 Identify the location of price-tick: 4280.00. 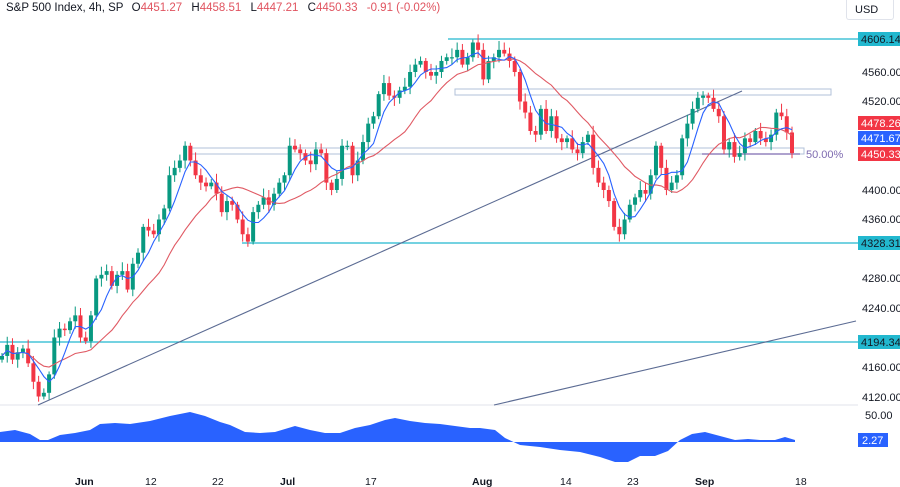
(881, 279).